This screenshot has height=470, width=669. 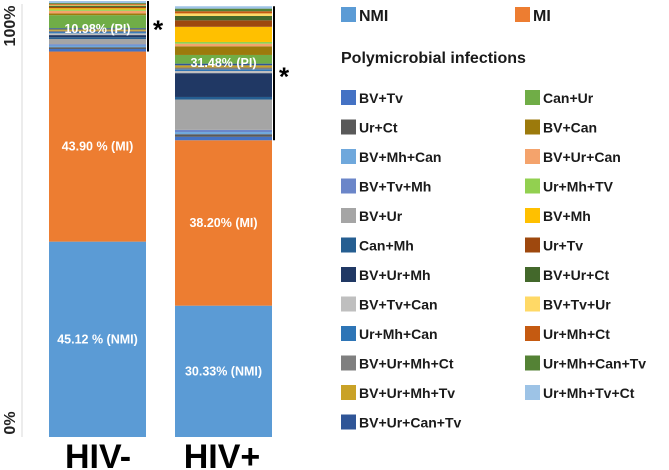 I want to click on legend-label: BV+Tv, so click(x=381, y=98).